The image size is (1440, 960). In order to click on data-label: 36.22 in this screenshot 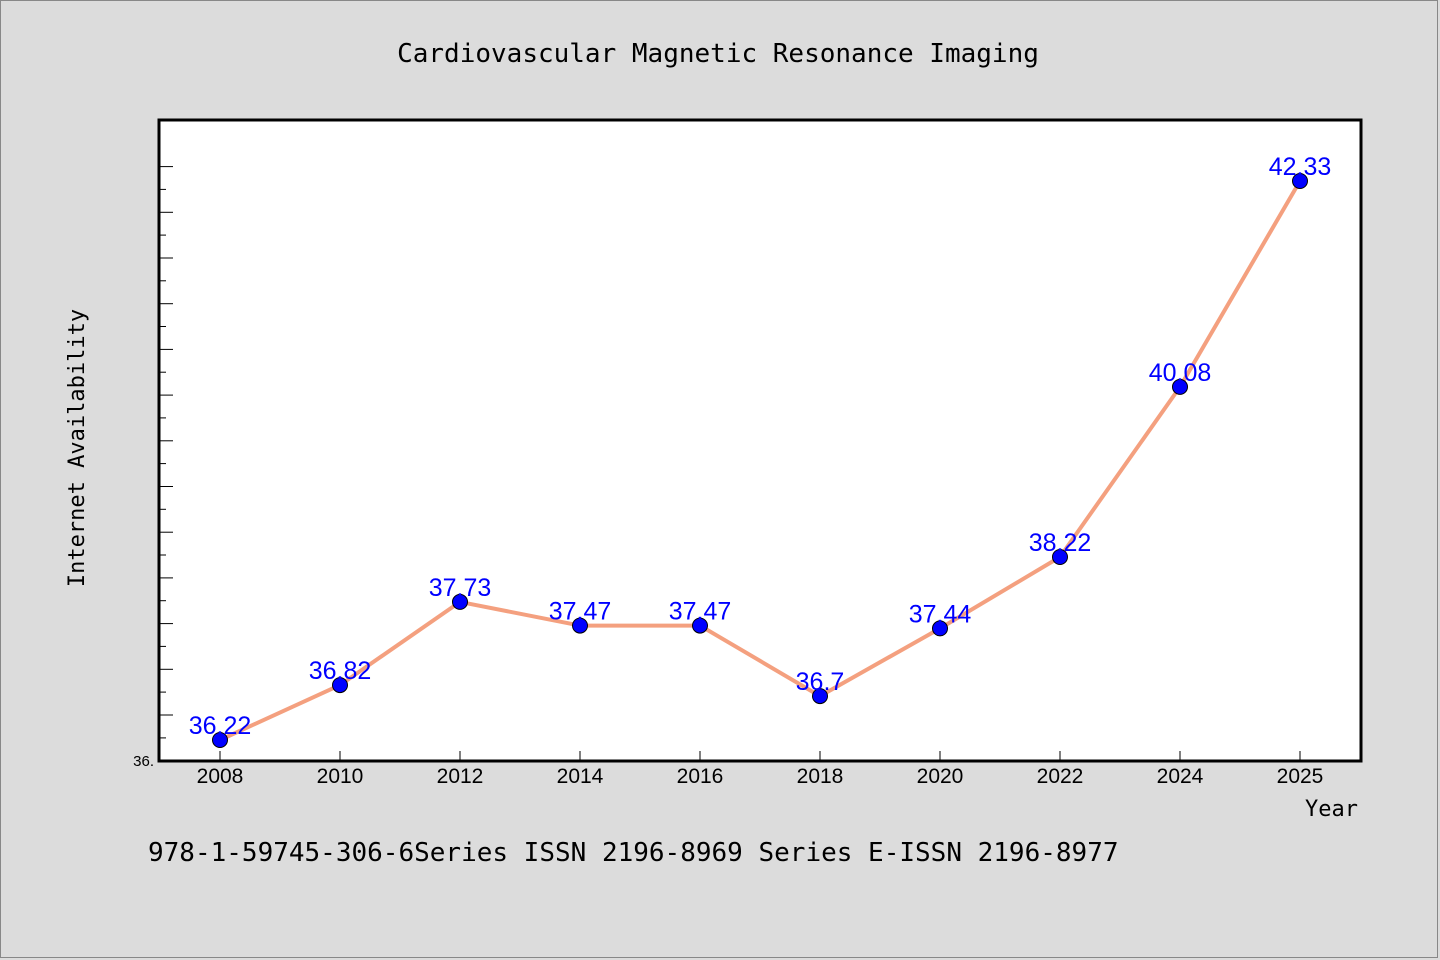, I will do `click(220, 726)`.